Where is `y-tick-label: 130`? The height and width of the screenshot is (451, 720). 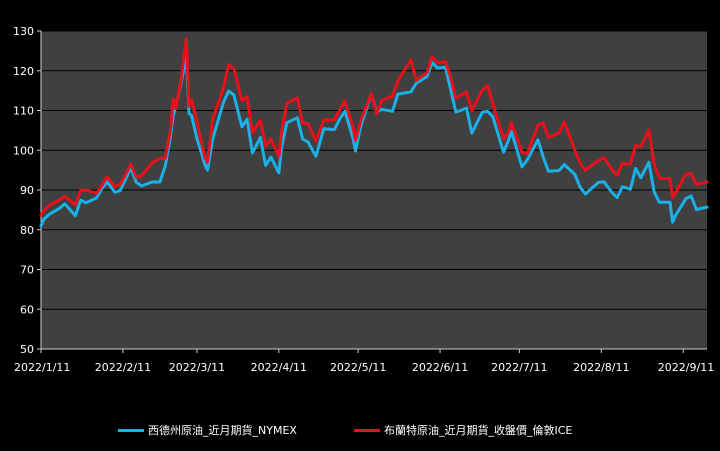 y-tick-label: 130 is located at coordinates (23, 31).